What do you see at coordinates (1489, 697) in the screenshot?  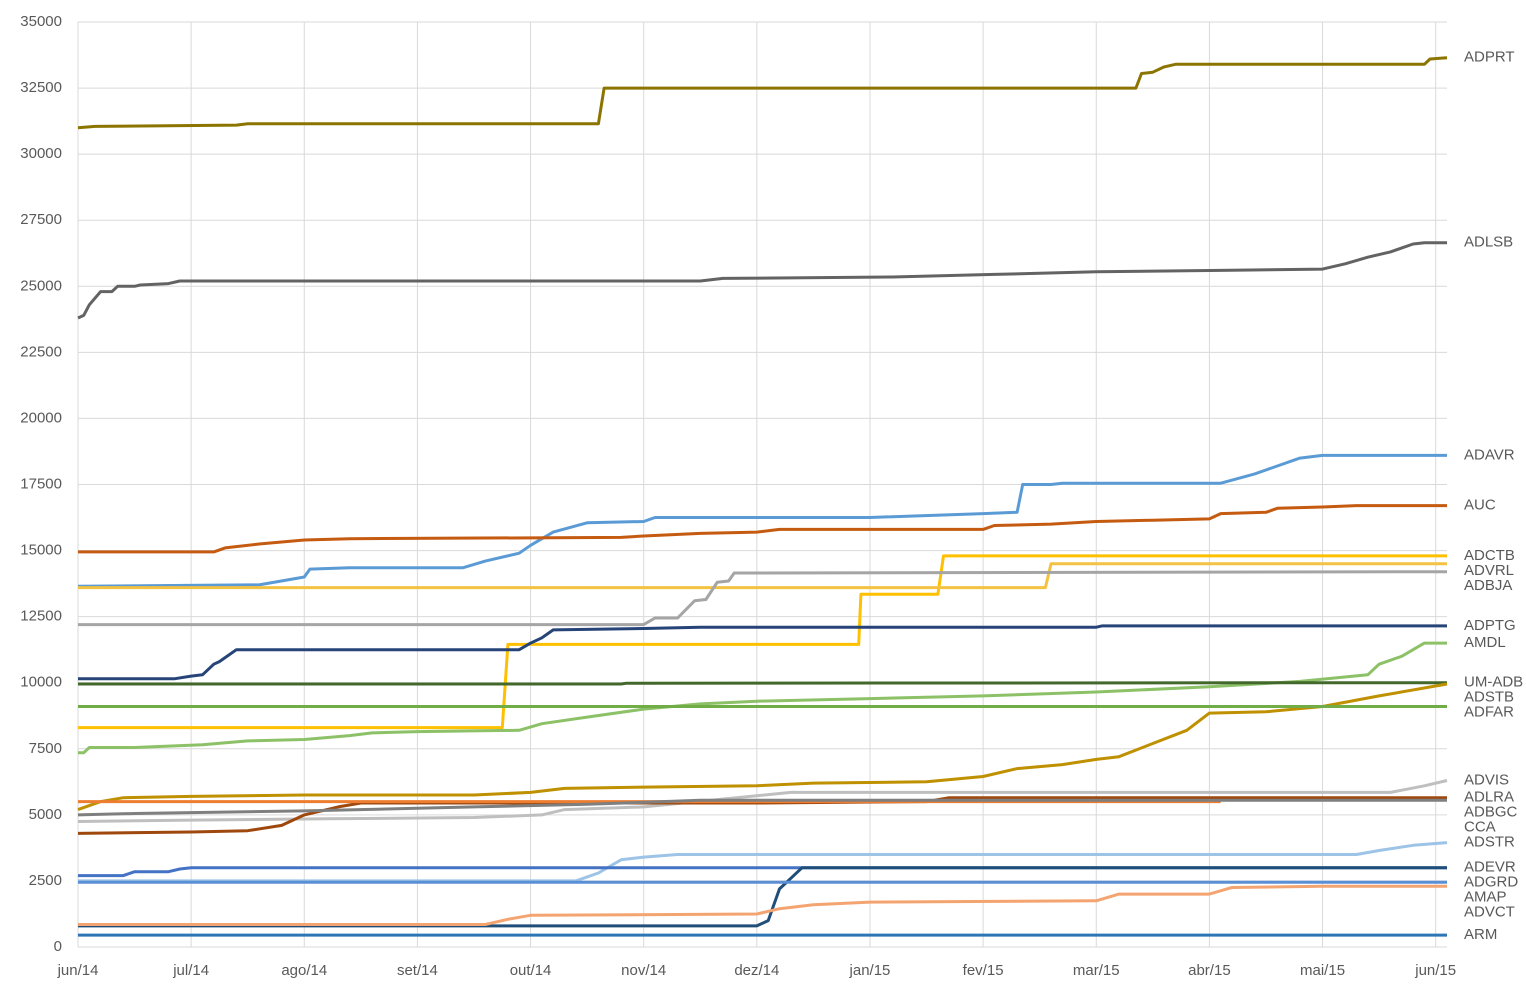 I see `series-label: ADSTB` at bounding box center [1489, 697].